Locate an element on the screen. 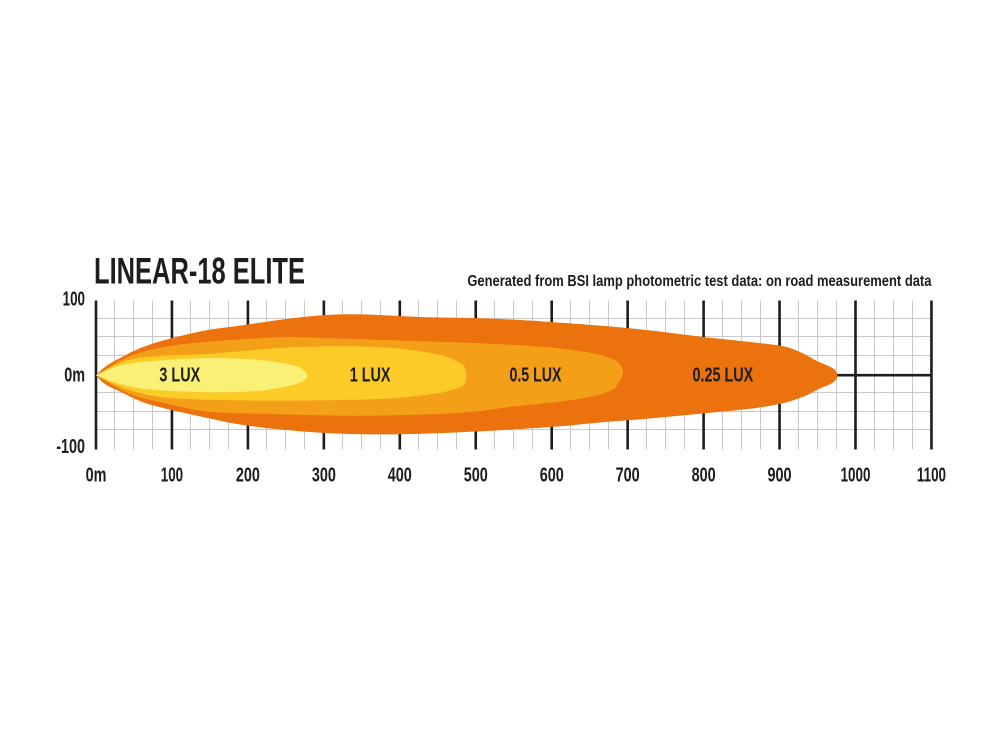 The width and height of the screenshot is (1000, 755). svg-text: 3 LUX is located at coordinates (179, 374).